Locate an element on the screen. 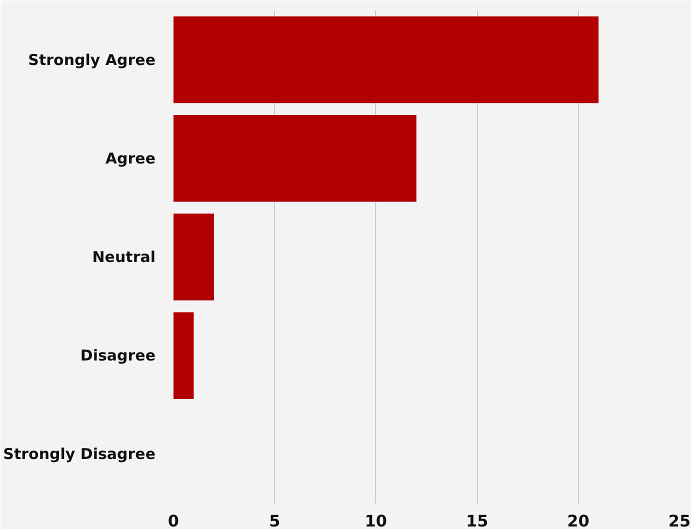 This screenshot has width=691, height=529. x-tick-label: 20 is located at coordinates (578, 520).